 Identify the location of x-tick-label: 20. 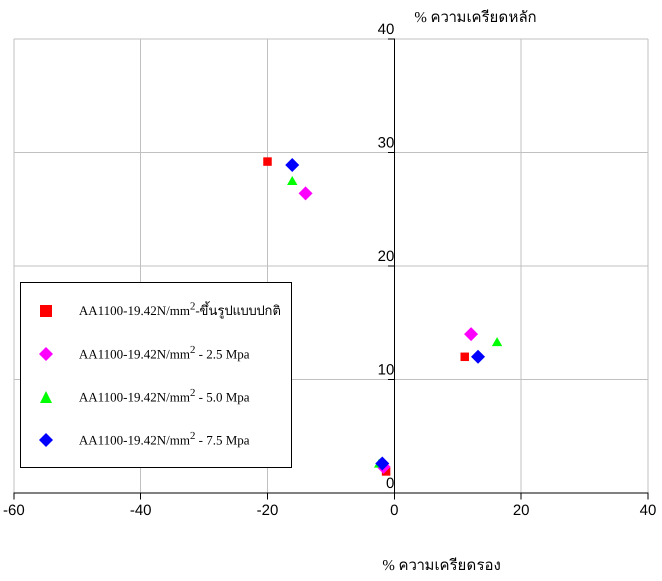
(521, 511).